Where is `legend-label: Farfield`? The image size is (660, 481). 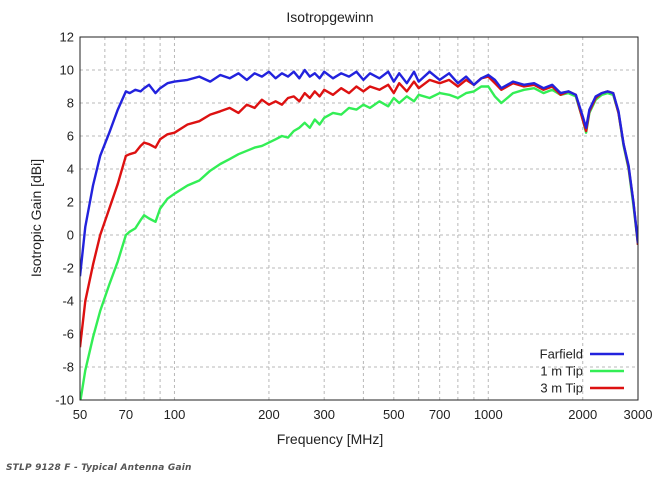
legend-label: Farfield is located at coordinates (561, 354).